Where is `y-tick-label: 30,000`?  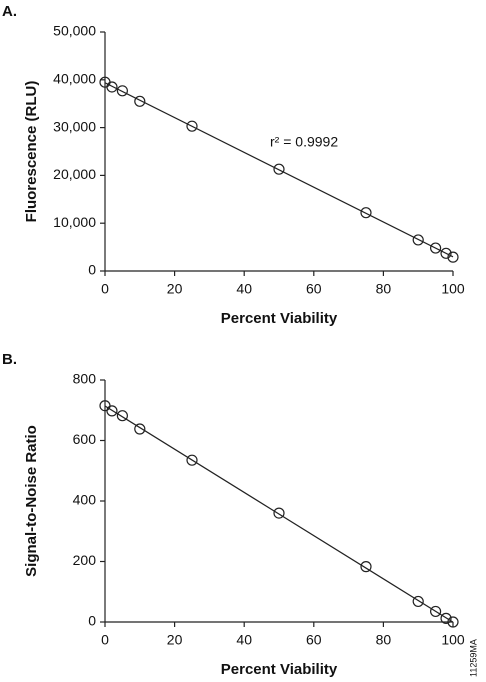 y-tick-label: 30,000 is located at coordinates (74, 126).